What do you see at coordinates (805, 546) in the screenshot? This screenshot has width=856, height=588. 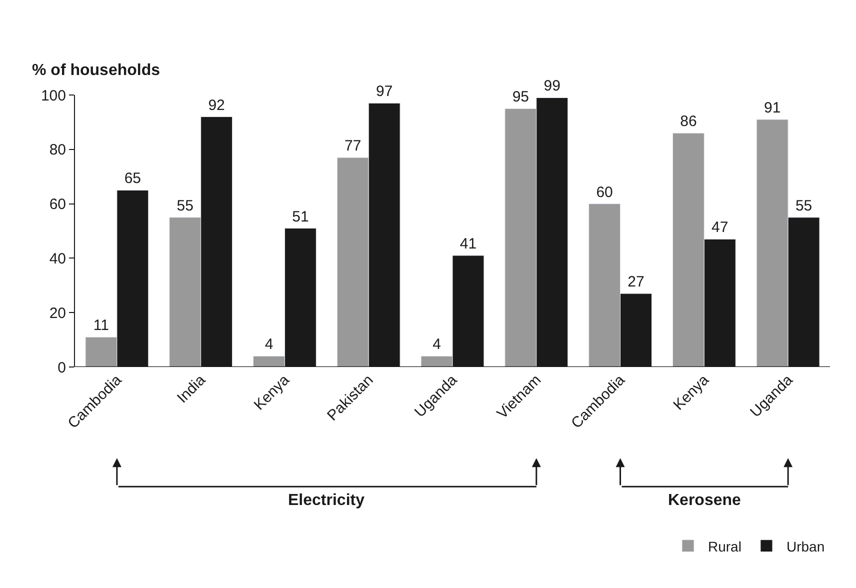 I see `legend-label: Urban` at bounding box center [805, 546].